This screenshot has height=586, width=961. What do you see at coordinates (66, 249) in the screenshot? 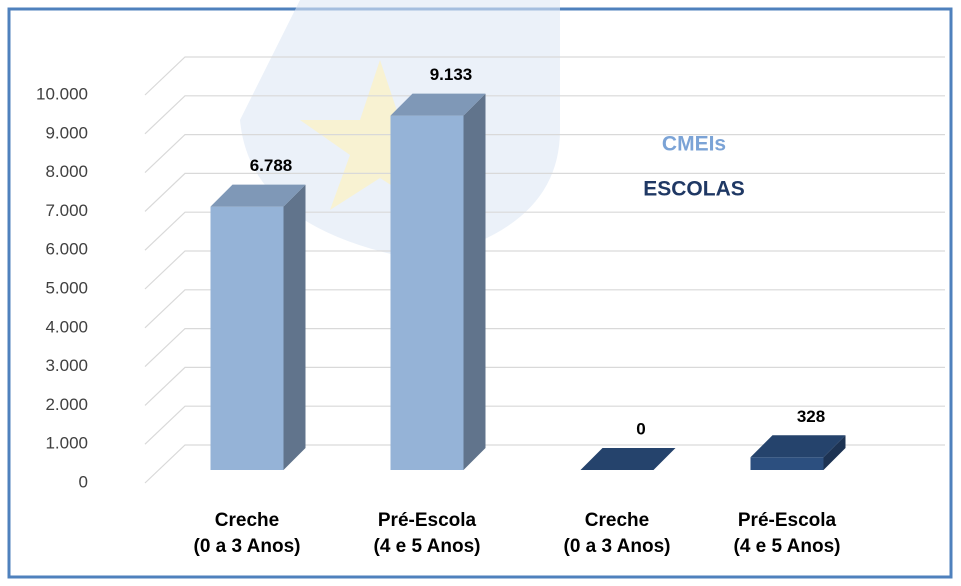
I see `y-tick-label: 6.000` at bounding box center [66, 249].